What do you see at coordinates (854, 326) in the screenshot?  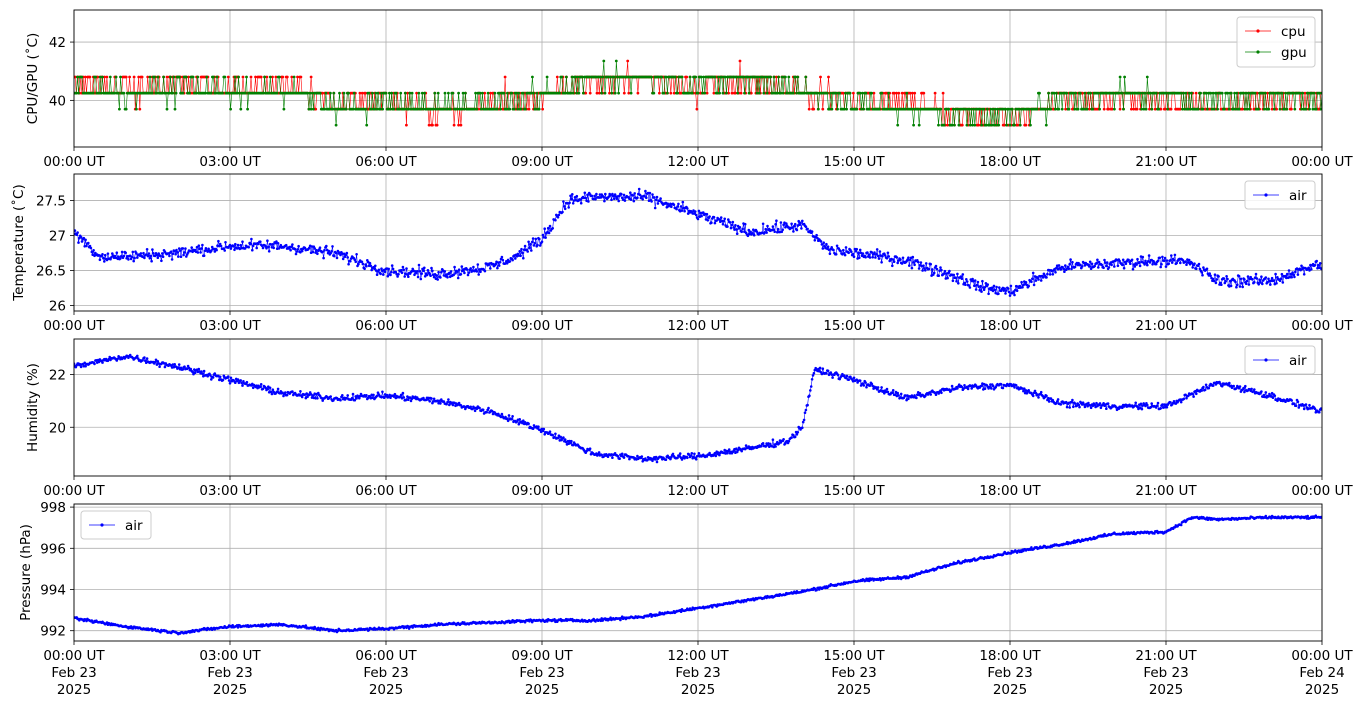 I see `x-tick-label: 15:00 UT` at bounding box center [854, 326].